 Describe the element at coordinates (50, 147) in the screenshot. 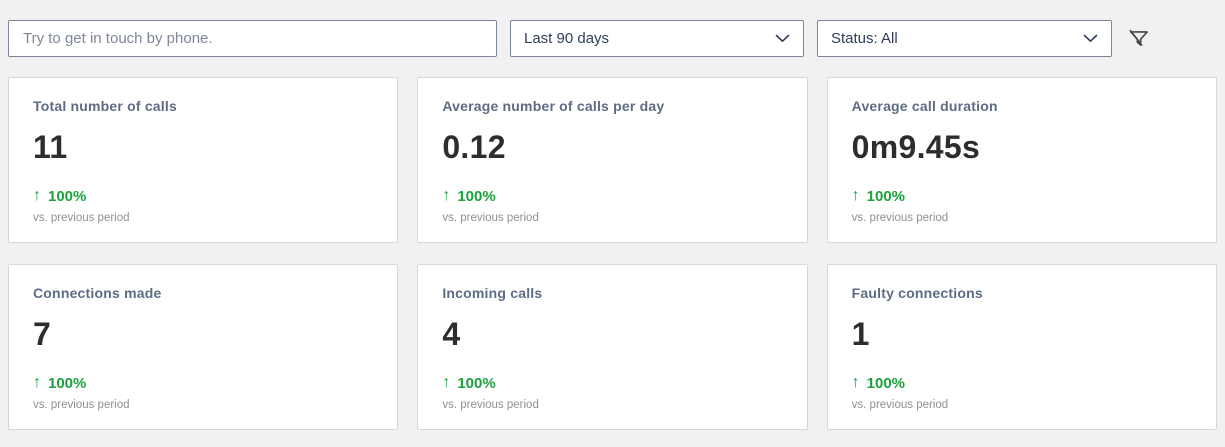

I see `card-value: 11` at that location.